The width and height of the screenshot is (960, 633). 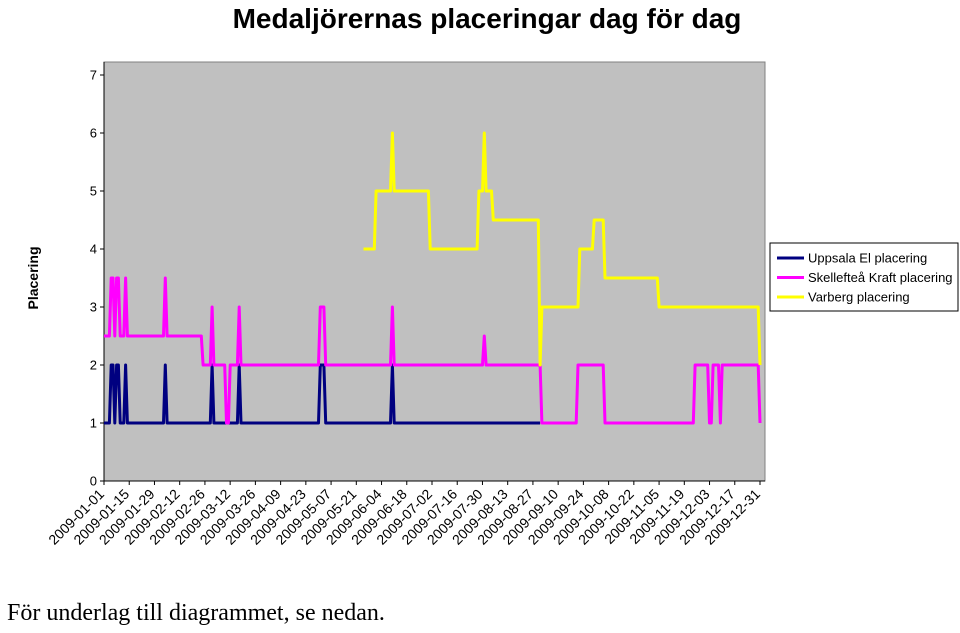 I want to click on series-line-uppsala-el-placering, so click(x=322, y=394).